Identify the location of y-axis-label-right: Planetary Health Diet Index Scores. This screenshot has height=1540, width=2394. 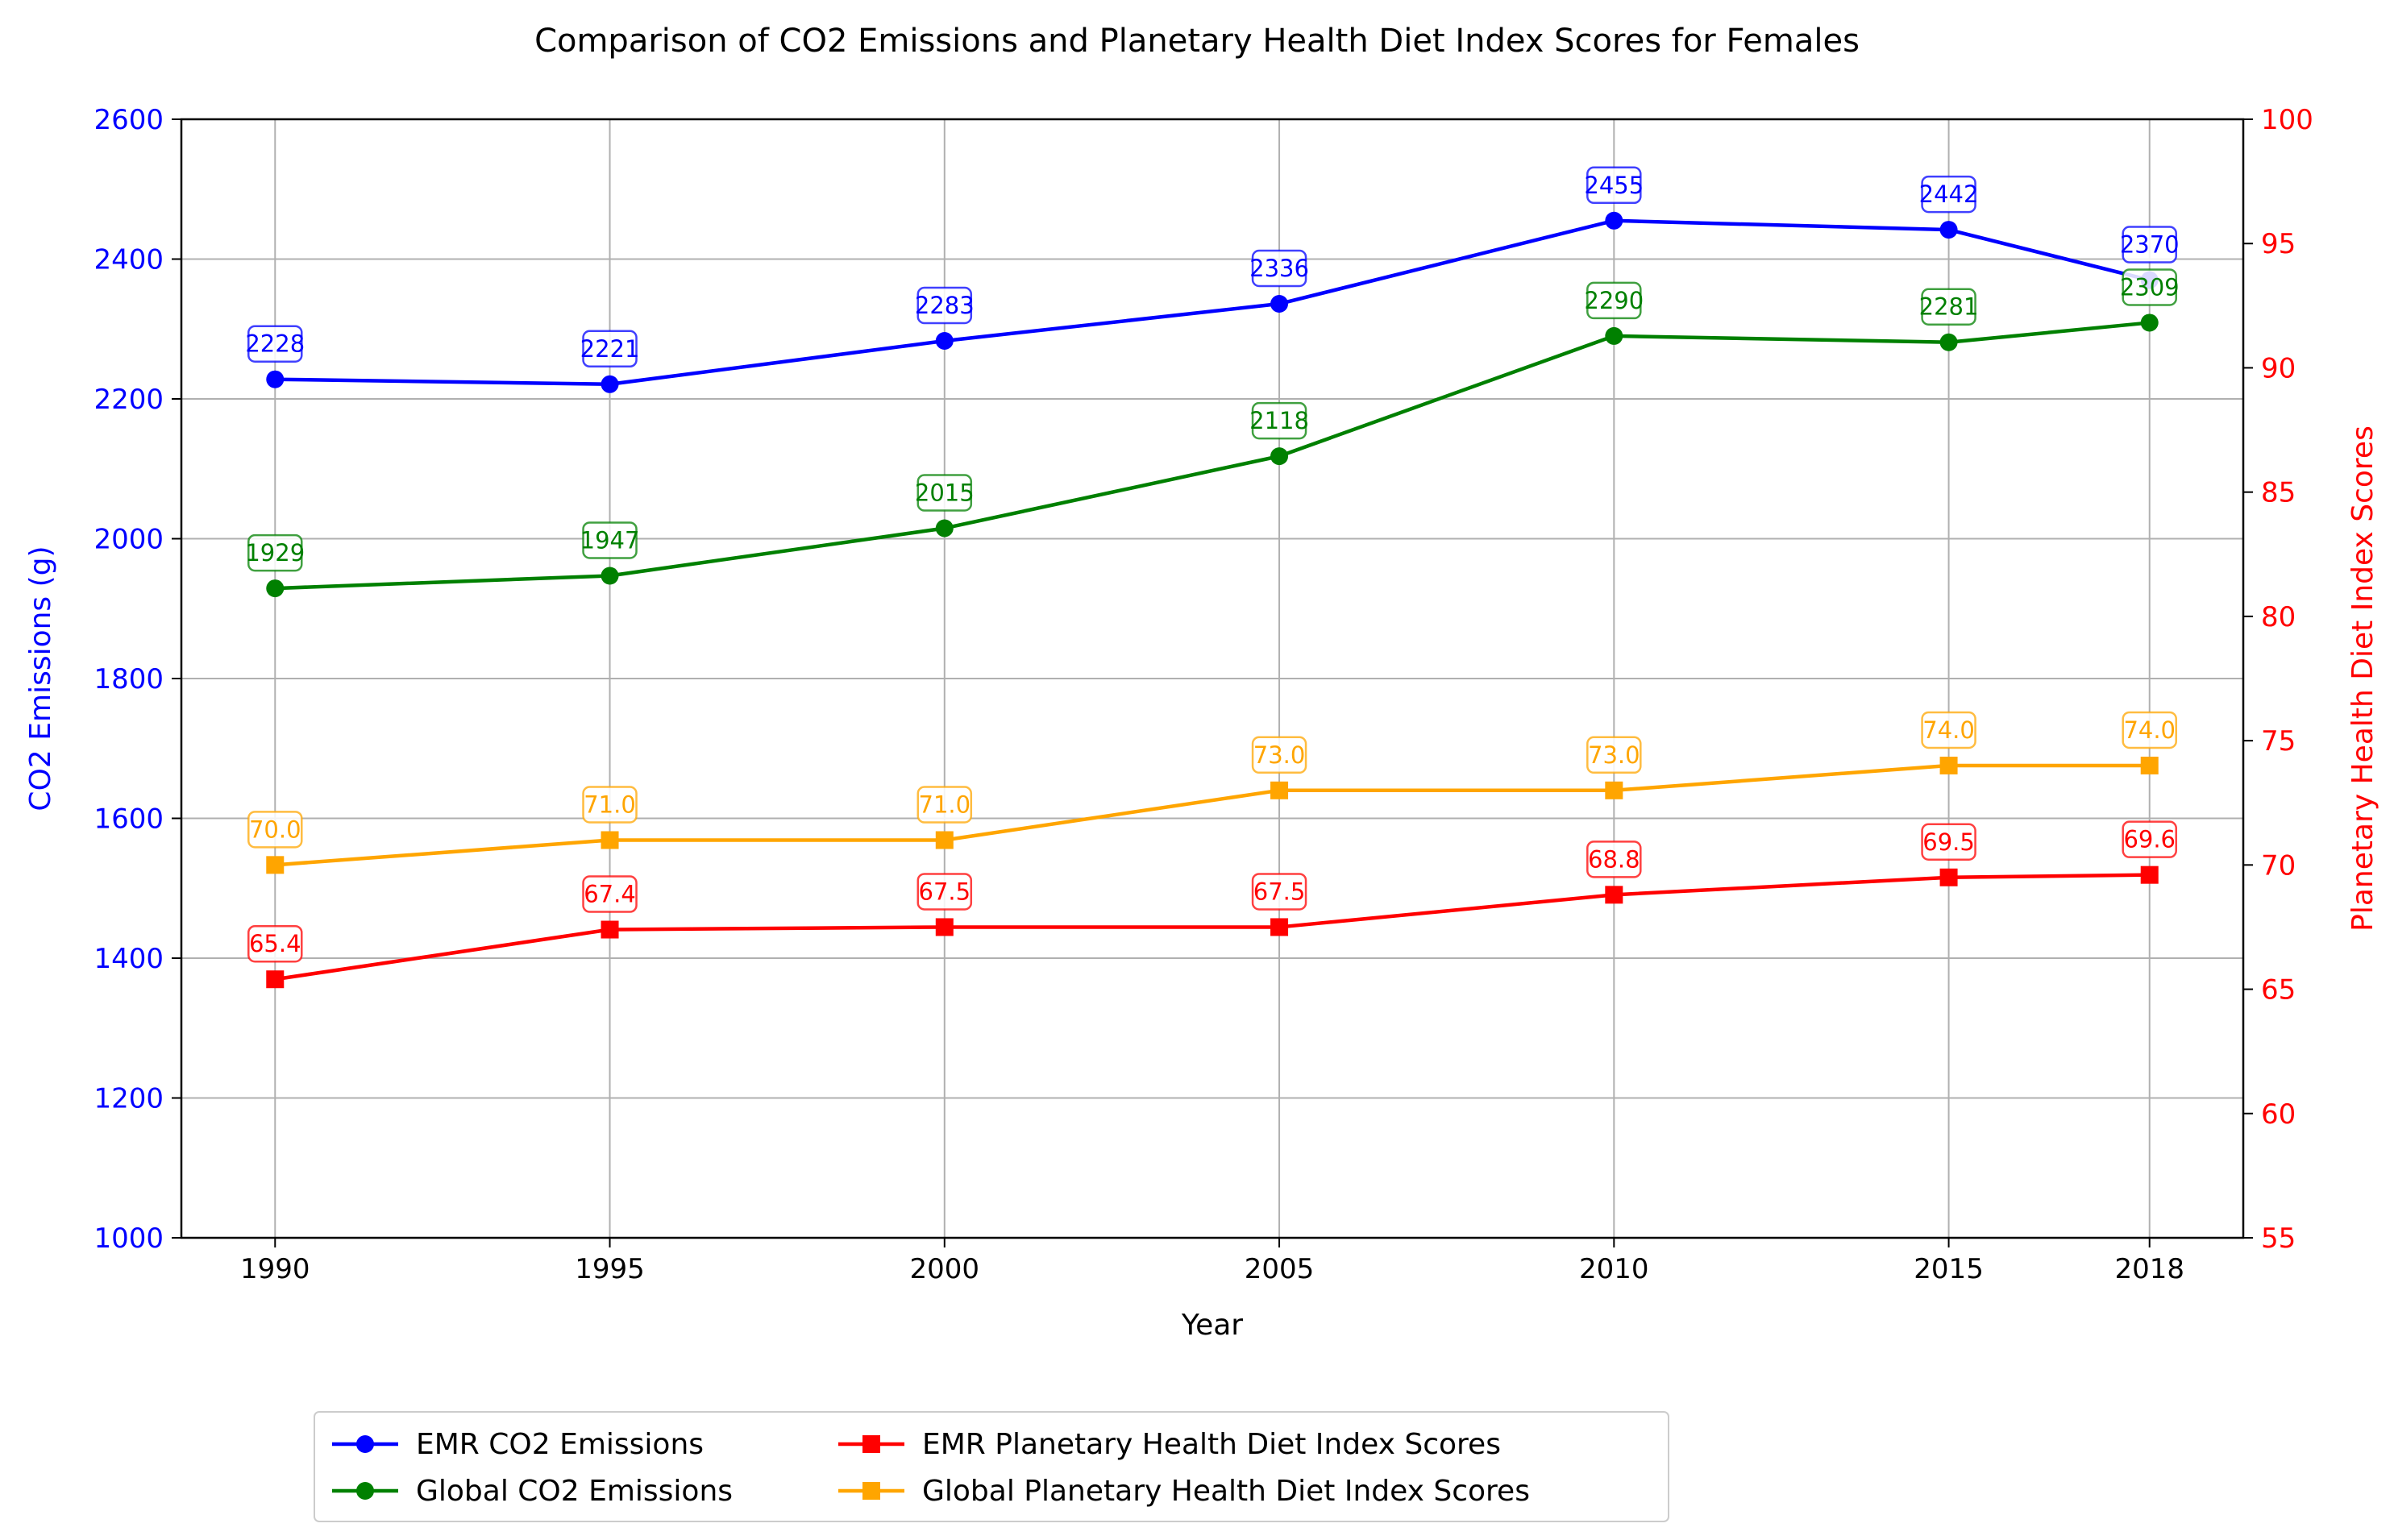
(2362, 678).